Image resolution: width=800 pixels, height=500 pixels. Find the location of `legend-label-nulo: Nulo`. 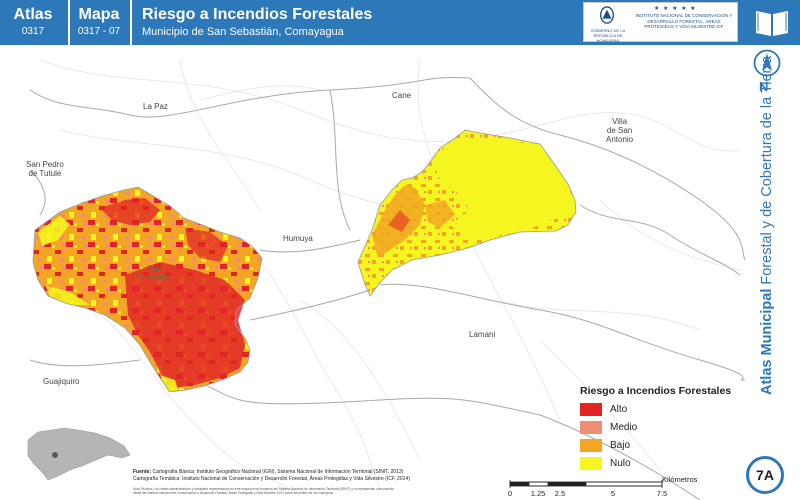

legend-label-nulo: Nulo is located at coordinates (620, 463).